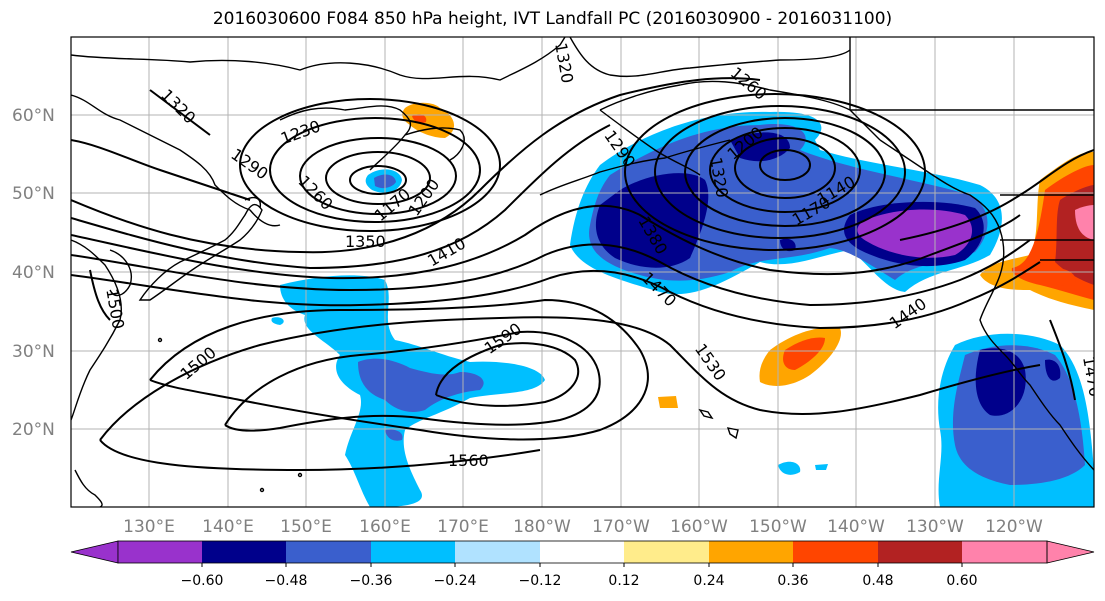 The height and width of the screenshot is (601, 1105). What do you see at coordinates (542, 527) in the screenshot?
I see `lon-label: 180°W` at bounding box center [542, 527].